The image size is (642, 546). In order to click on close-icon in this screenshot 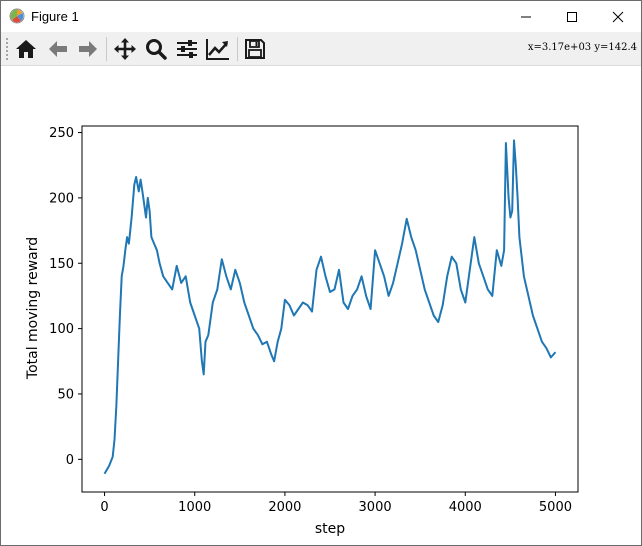, I will do `click(618, 16)`.